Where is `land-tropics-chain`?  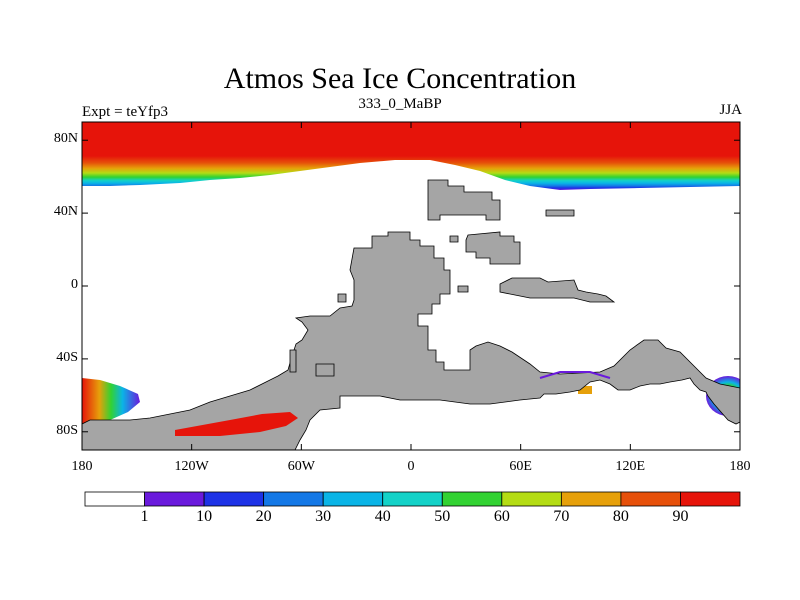
land-tropics-chain is located at coordinates (557, 290).